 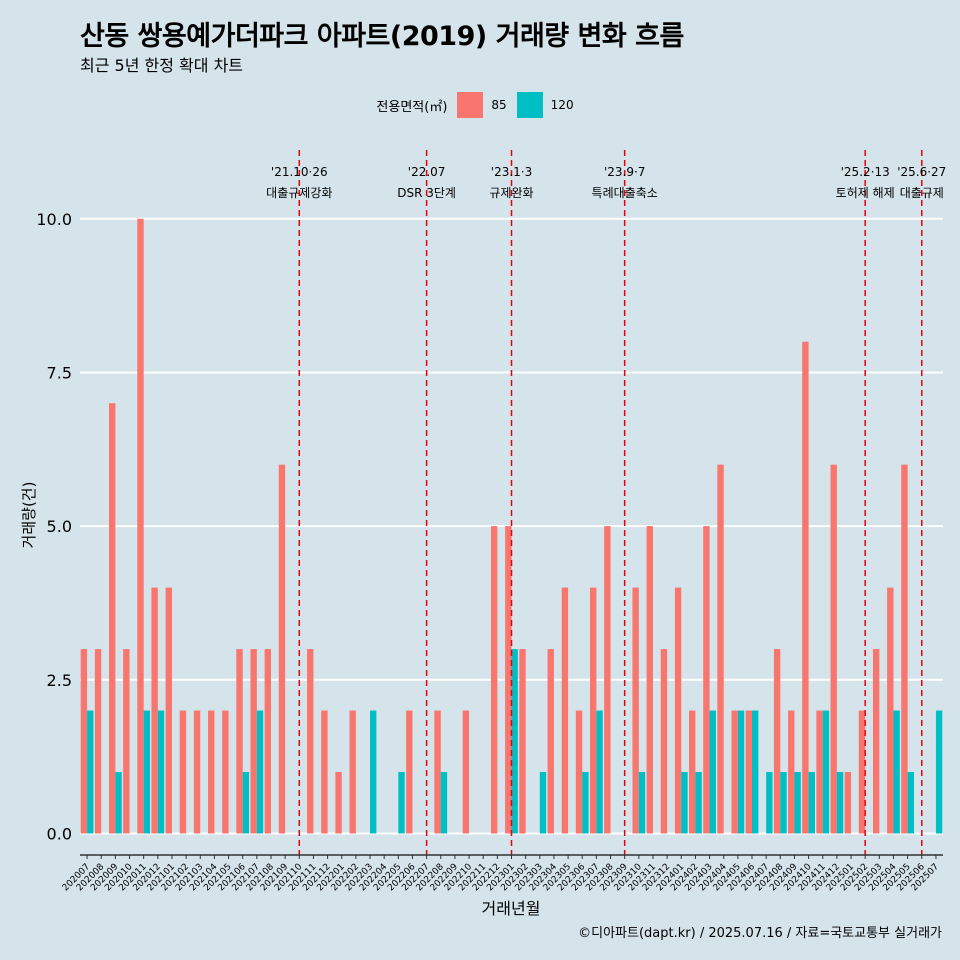 I want to click on y-tick-label: 2.5, so click(x=59, y=680).